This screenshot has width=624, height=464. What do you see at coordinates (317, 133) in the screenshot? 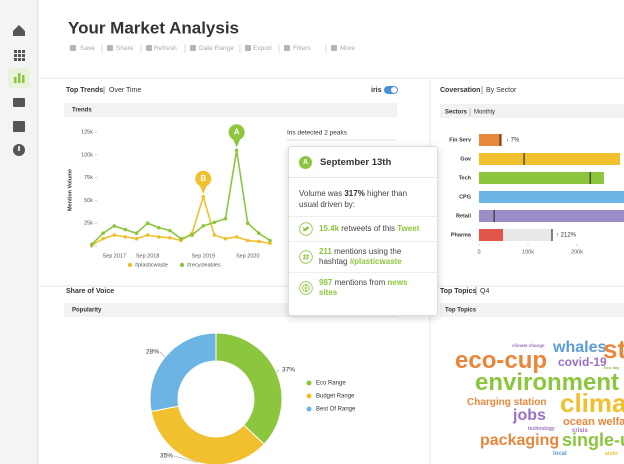
I see `annotation: Iris detected 2 peaks` at bounding box center [317, 133].